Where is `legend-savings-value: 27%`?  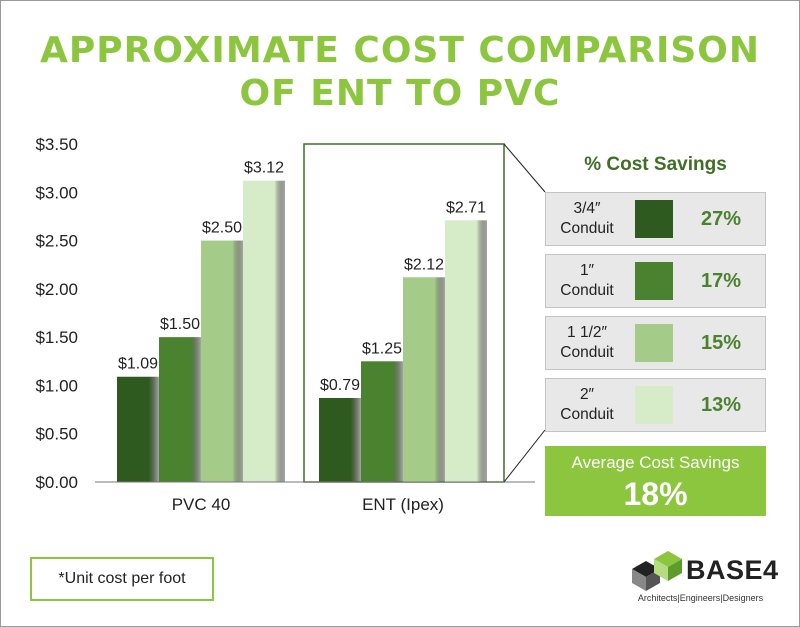
legend-savings-value: 27% is located at coordinates (721, 218).